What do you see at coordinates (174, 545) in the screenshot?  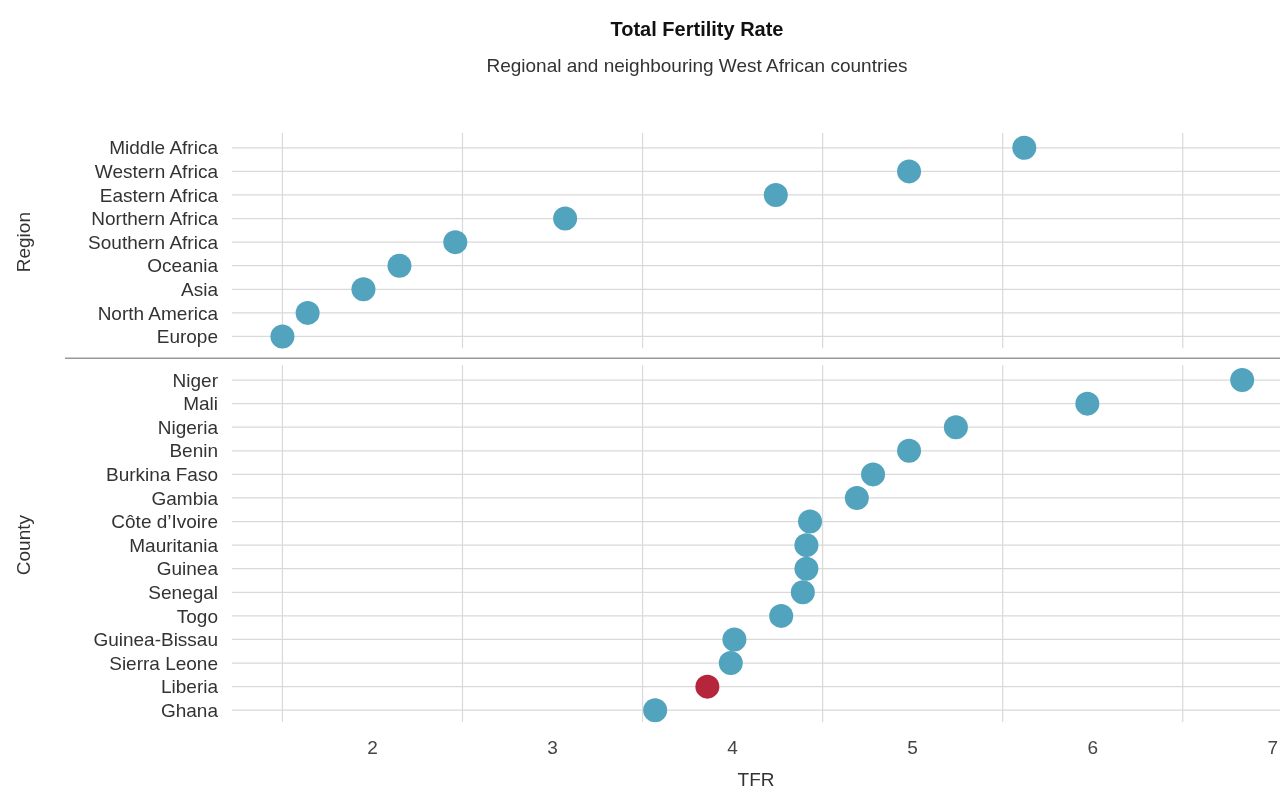 I see `y-tick-label: Mauritania` at bounding box center [174, 545].